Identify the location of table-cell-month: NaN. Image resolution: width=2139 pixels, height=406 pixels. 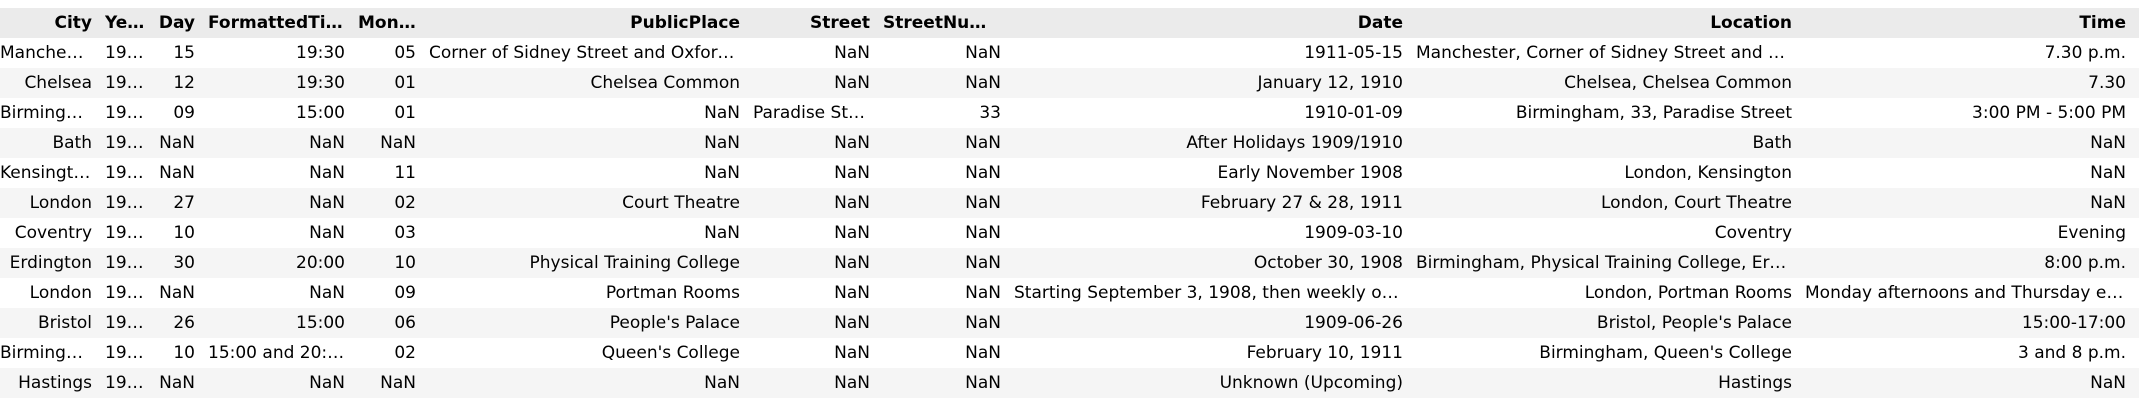
(393, 383).